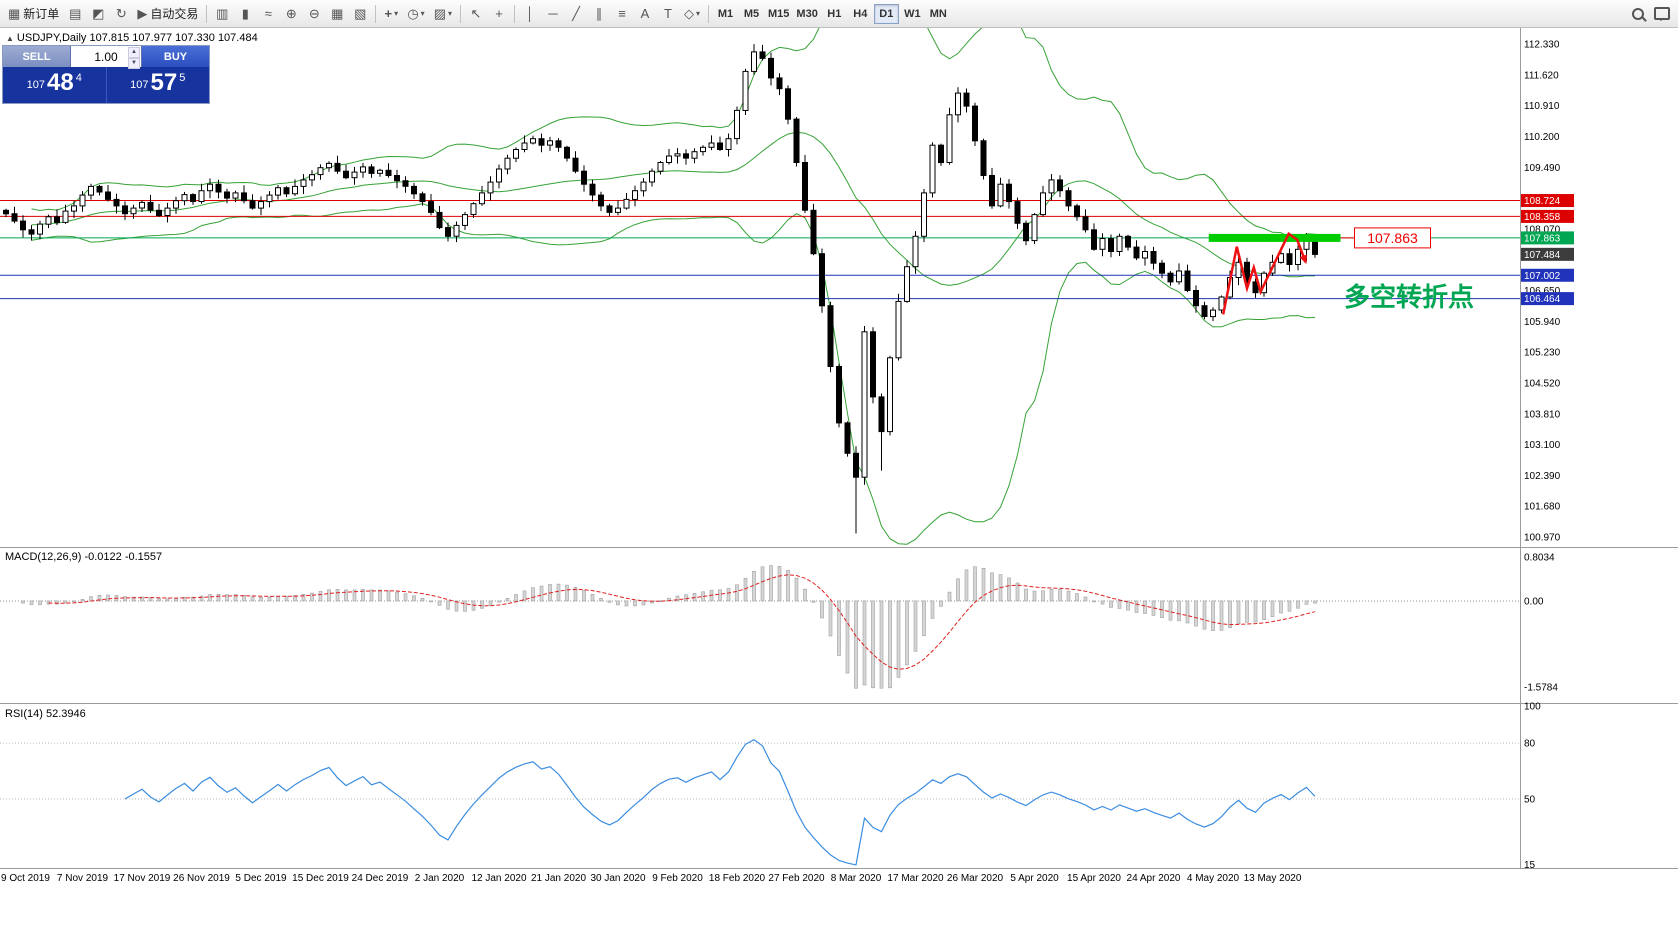 The image size is (1678, 950). Describe the element at coordinates (886, 13) in the screenshot. I see `timeframe-button-D1: D1` at that location.